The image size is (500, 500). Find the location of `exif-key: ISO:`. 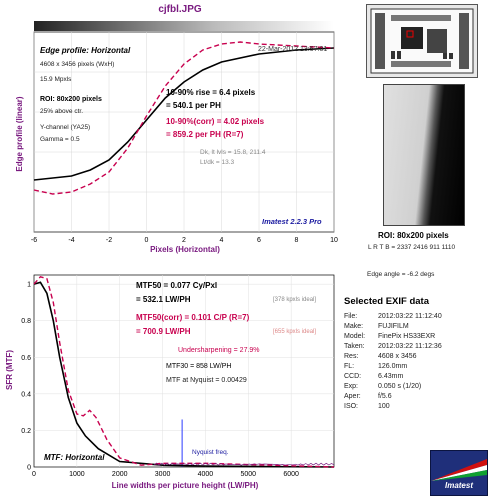

exif-key: ISO: is located at coordinates (351, 406).